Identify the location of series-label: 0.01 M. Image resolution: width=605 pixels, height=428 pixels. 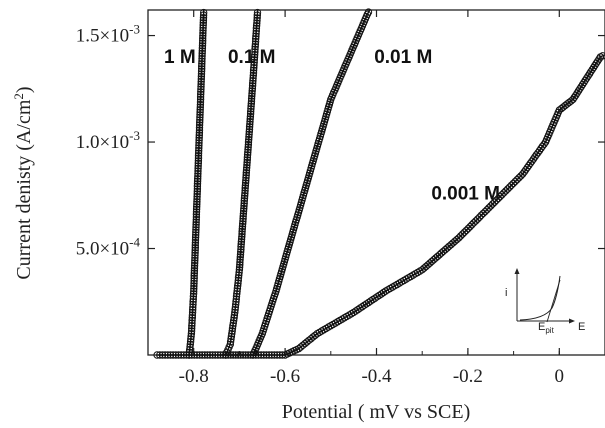
(403, 57).